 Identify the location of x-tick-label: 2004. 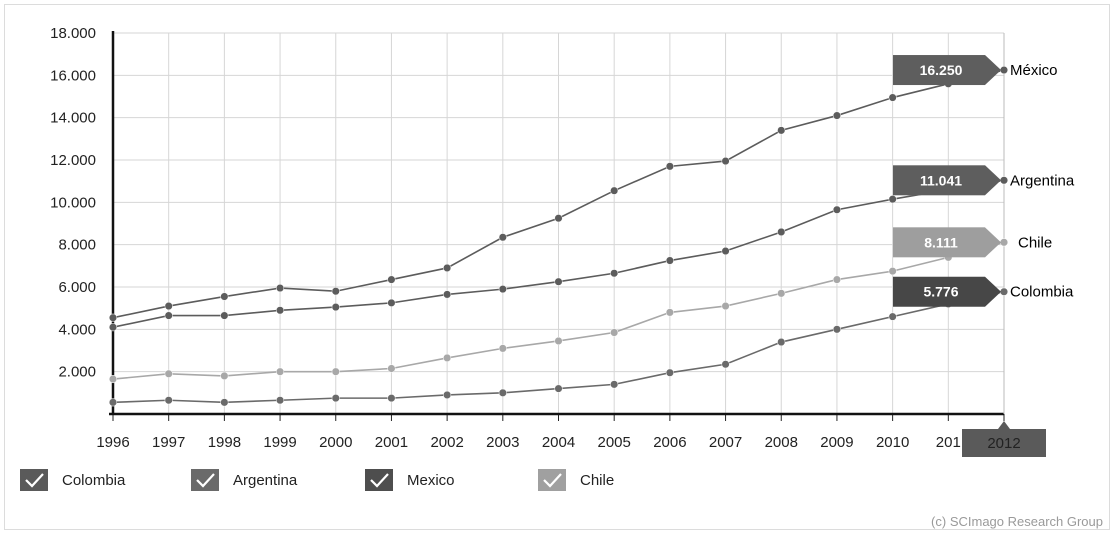
(558, 442).